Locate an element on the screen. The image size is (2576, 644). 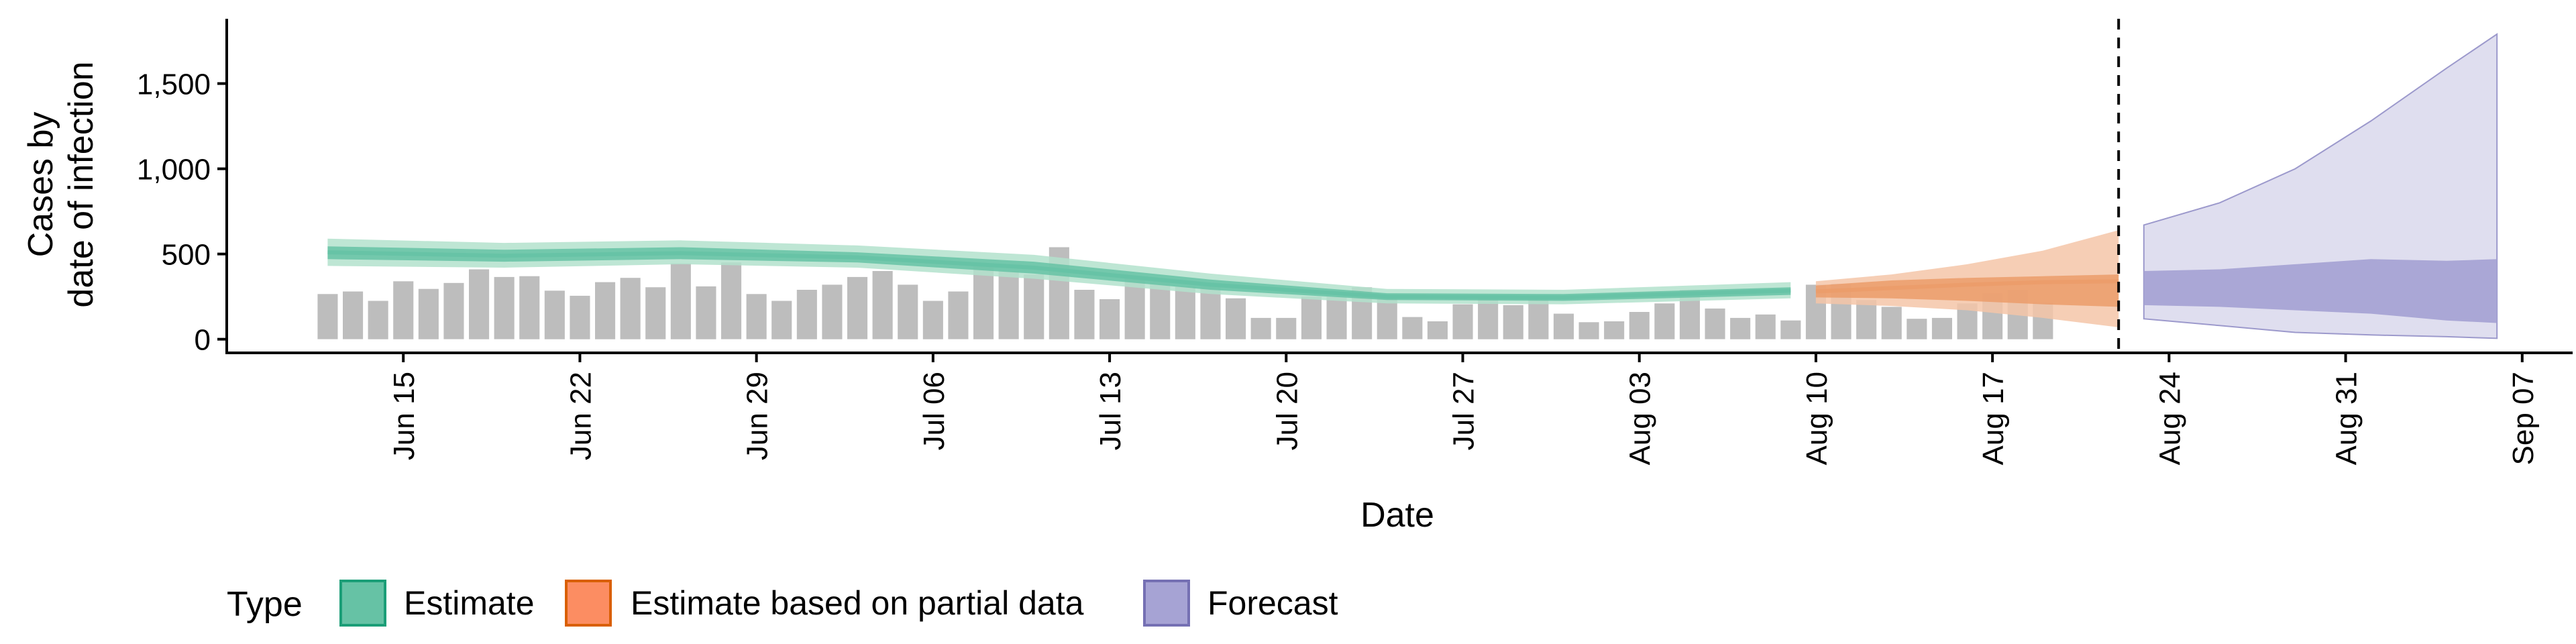
estimate-based-on-partial-data-median-line is located at coordinates (1967, 286).